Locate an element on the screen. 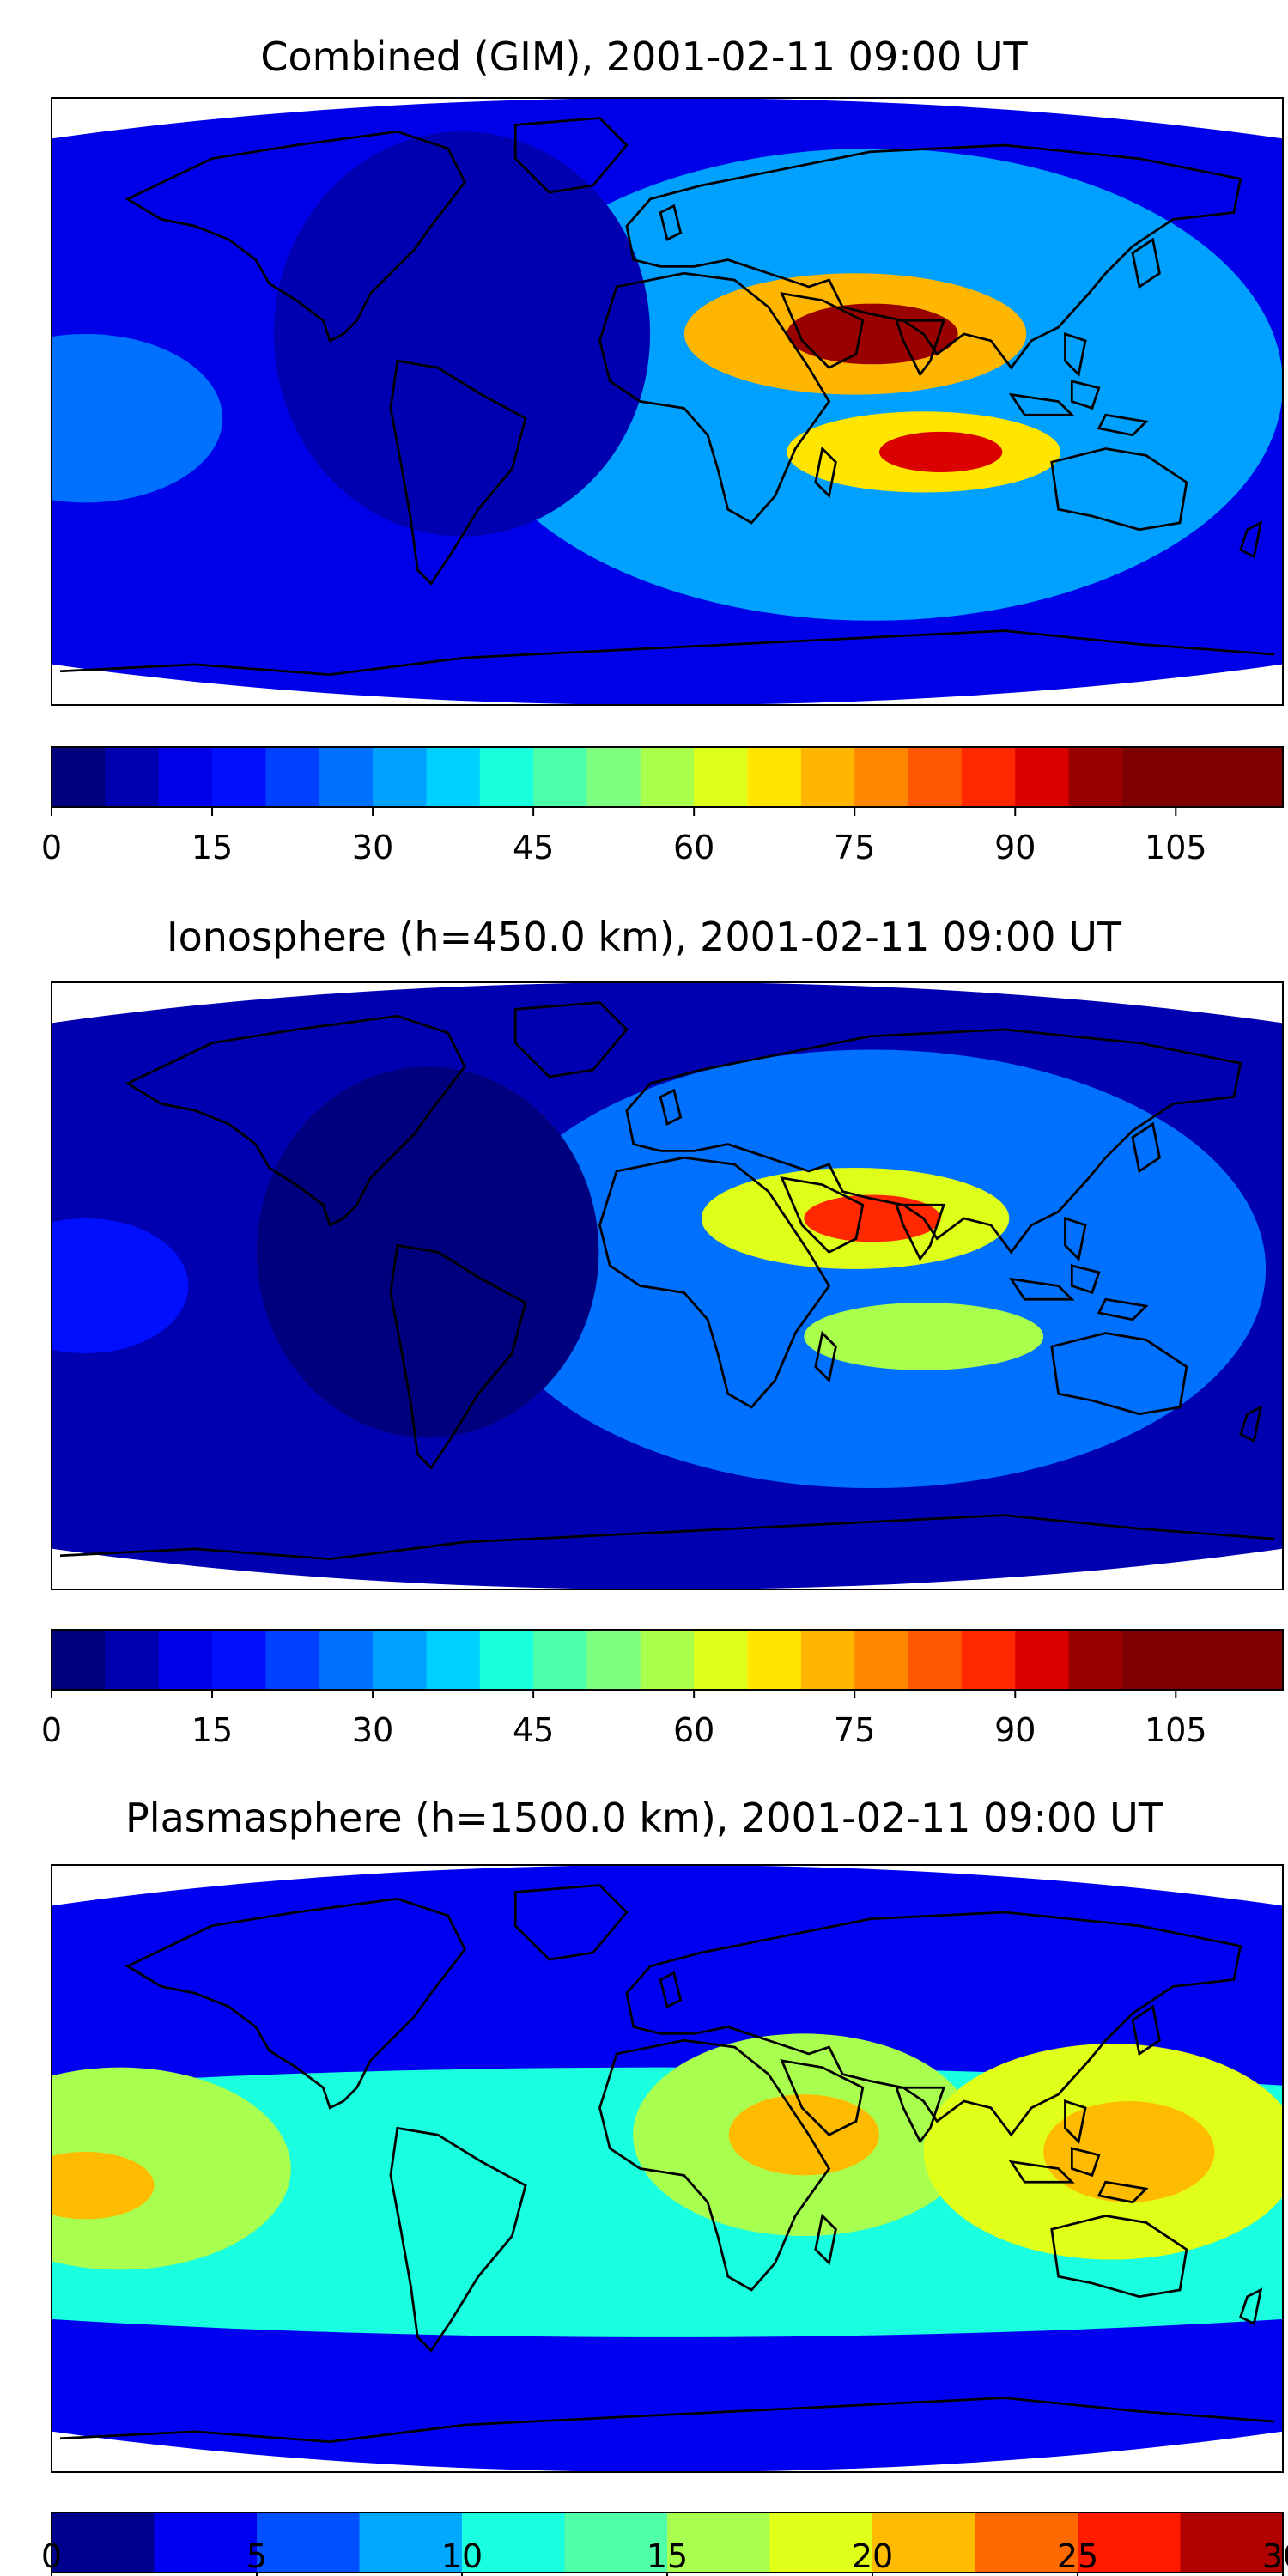 The width and height of the screenshot is (1288, 2576). colorbar-tick-label: 10 is located at coordinates (462, 2556).